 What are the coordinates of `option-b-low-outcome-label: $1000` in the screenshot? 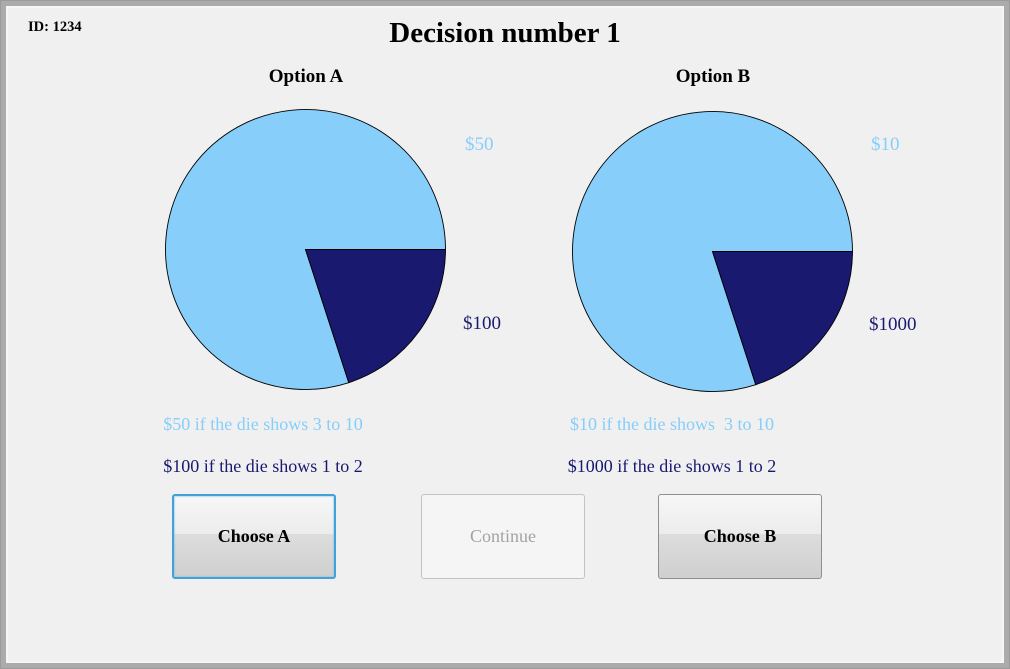 It's located at (893, 324).